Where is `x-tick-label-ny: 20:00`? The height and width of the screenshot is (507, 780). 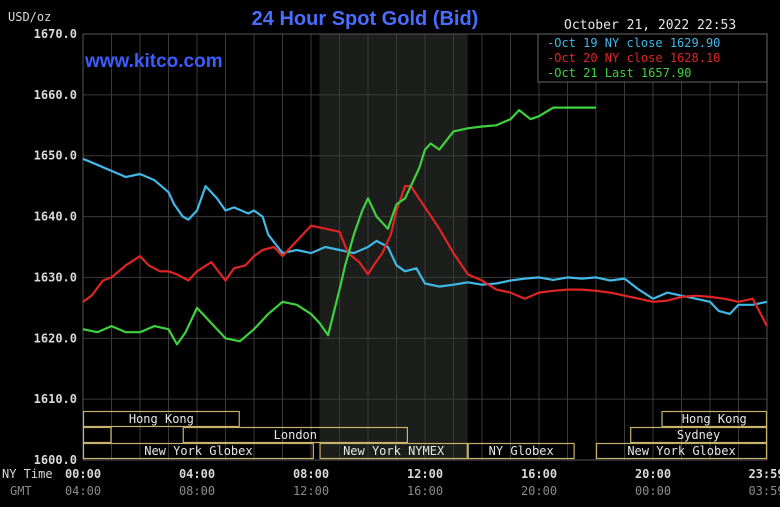
x-tick-label-ny: 20:00 is located at coordinates (653, 474).